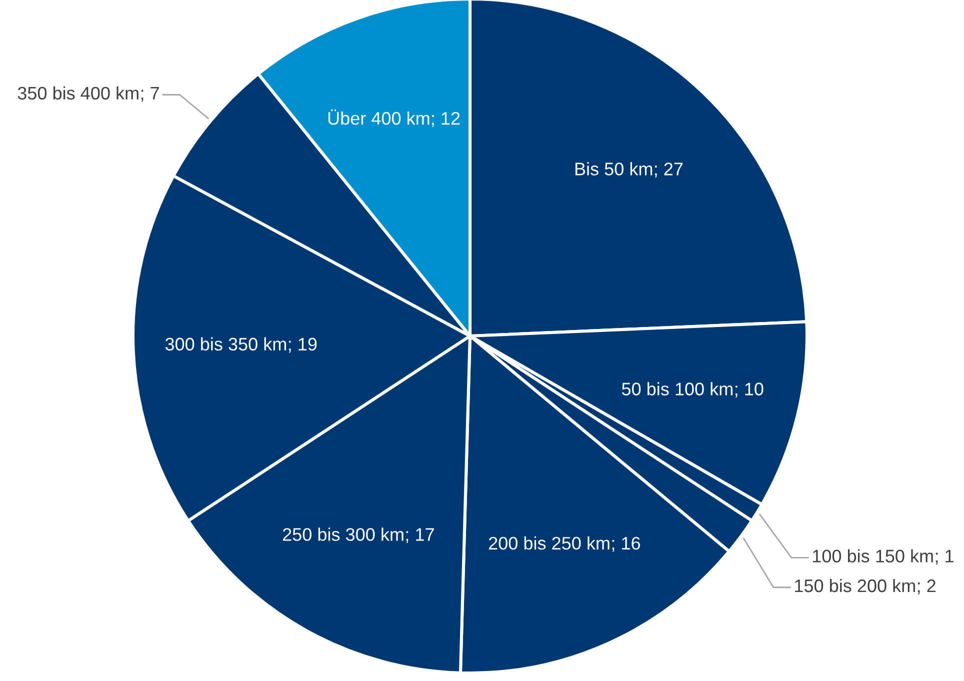 Image resolution: width=964 pixels, height=681 pixels. What do you see at coordinates (302, 345) in the screenshot?
I see `data-label: ; 19` at bounding box center [302, 345].